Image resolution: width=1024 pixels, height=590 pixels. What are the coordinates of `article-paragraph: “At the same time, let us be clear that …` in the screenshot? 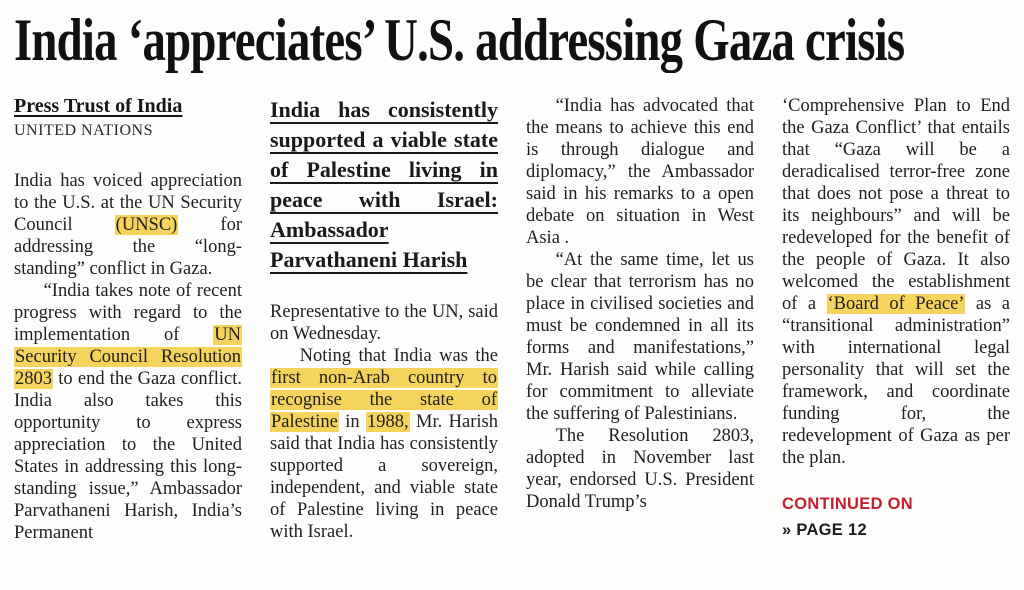 It's located at (640, 337).